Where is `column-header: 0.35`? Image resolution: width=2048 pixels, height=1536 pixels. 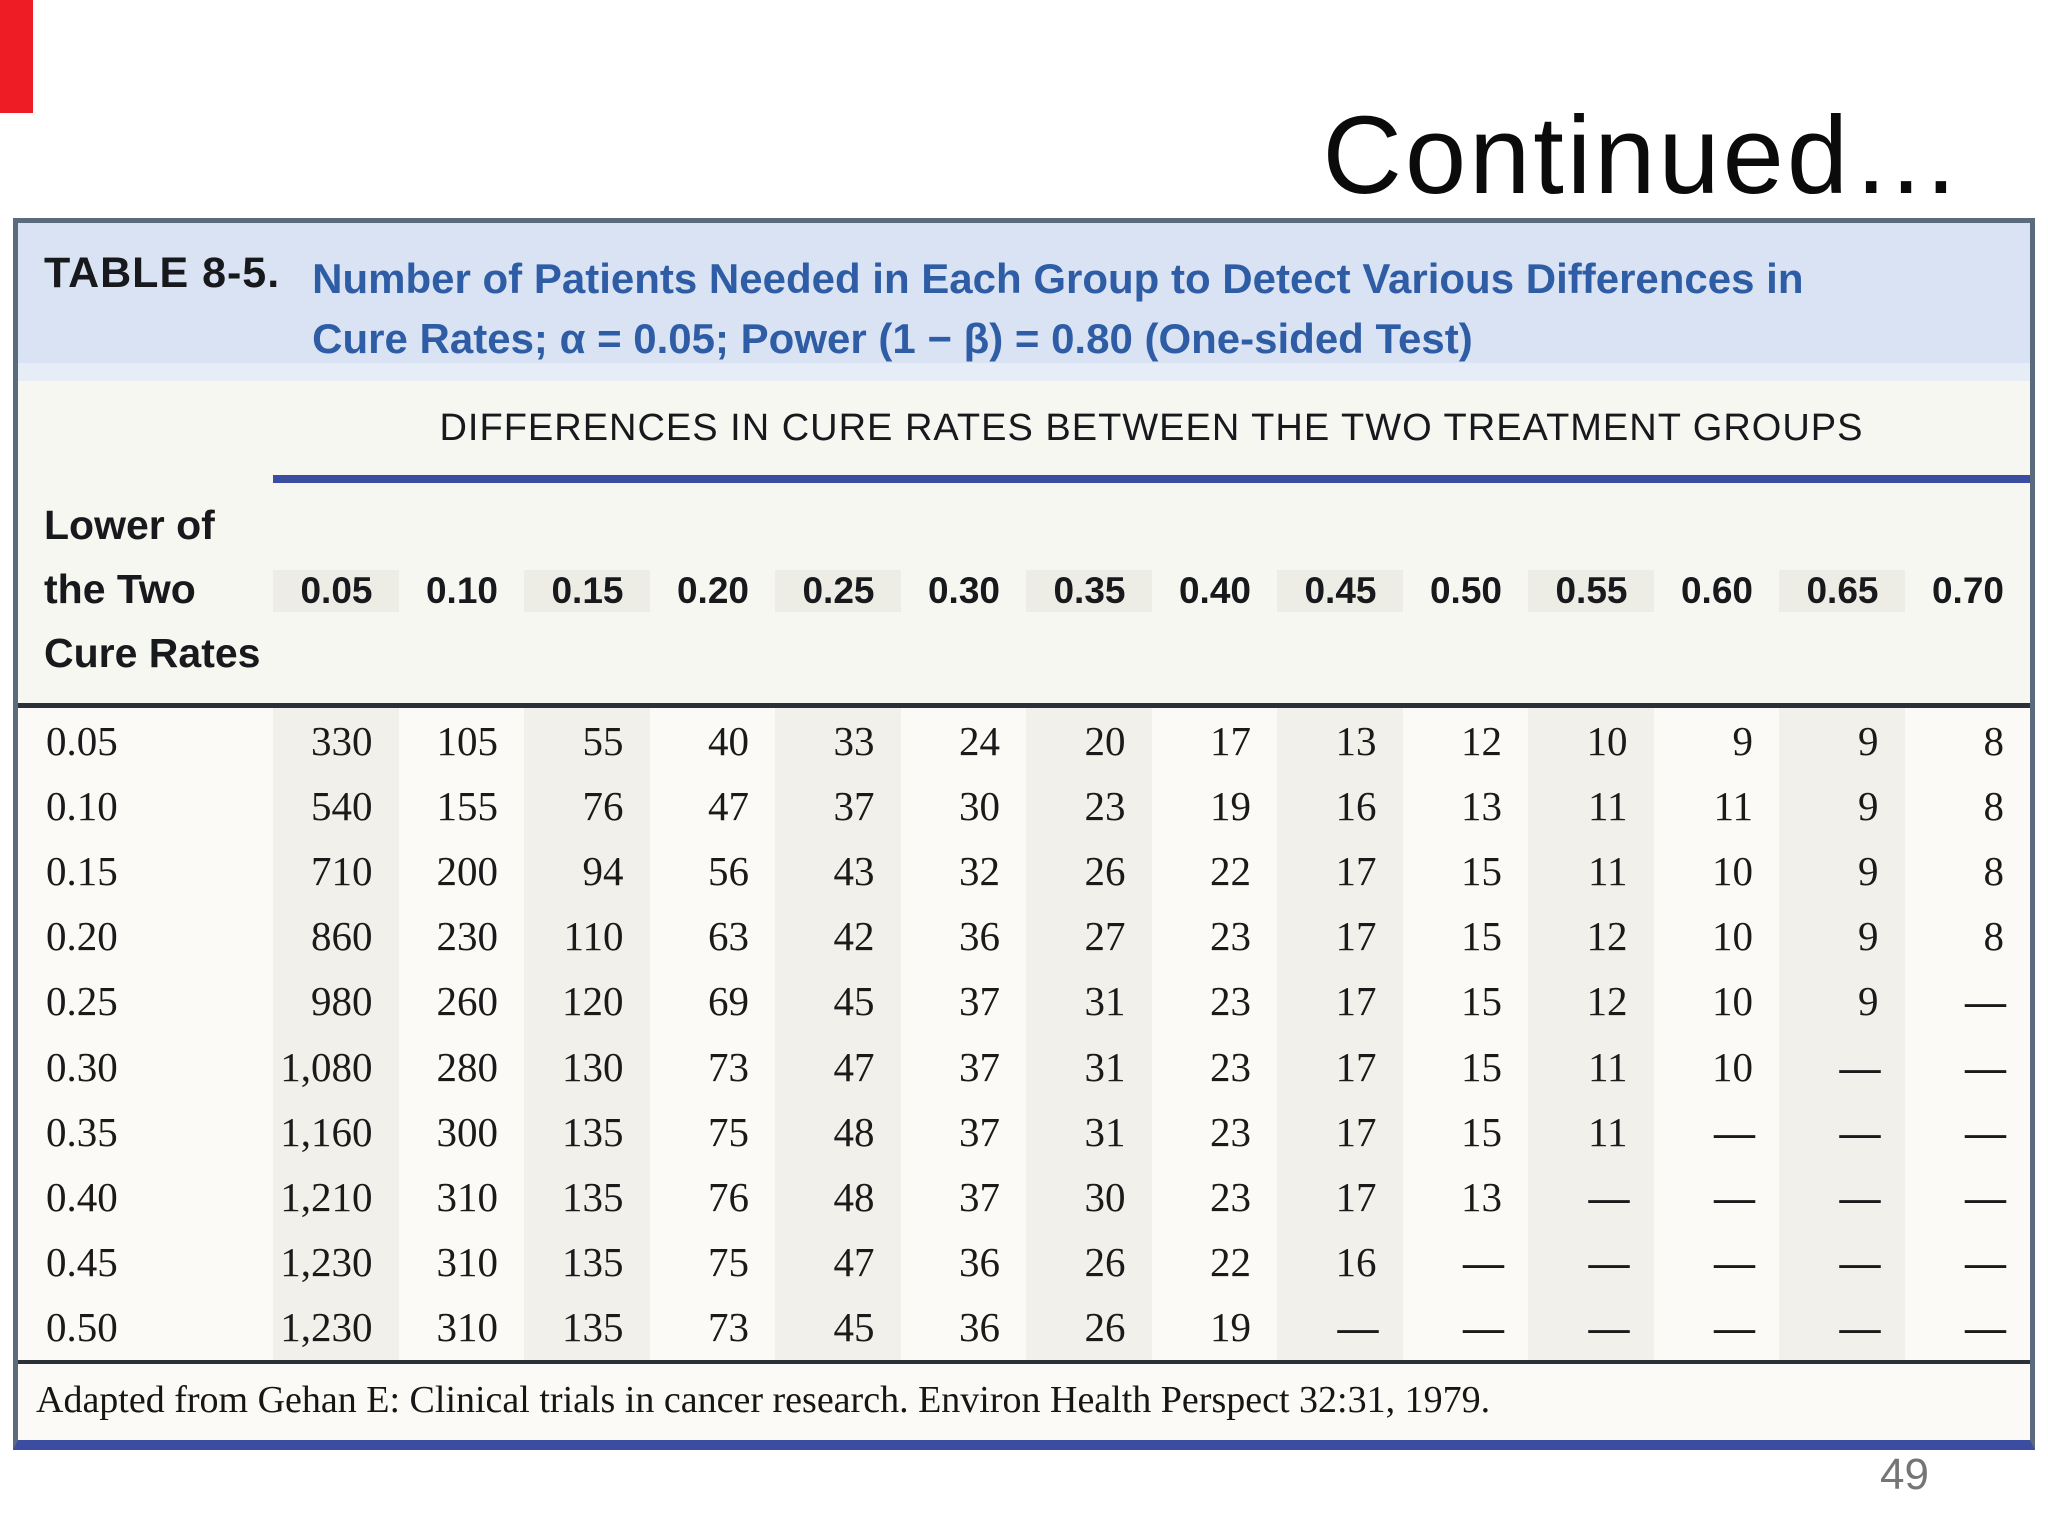
column-header: 0.35 is located at coordinates (1089, 591).